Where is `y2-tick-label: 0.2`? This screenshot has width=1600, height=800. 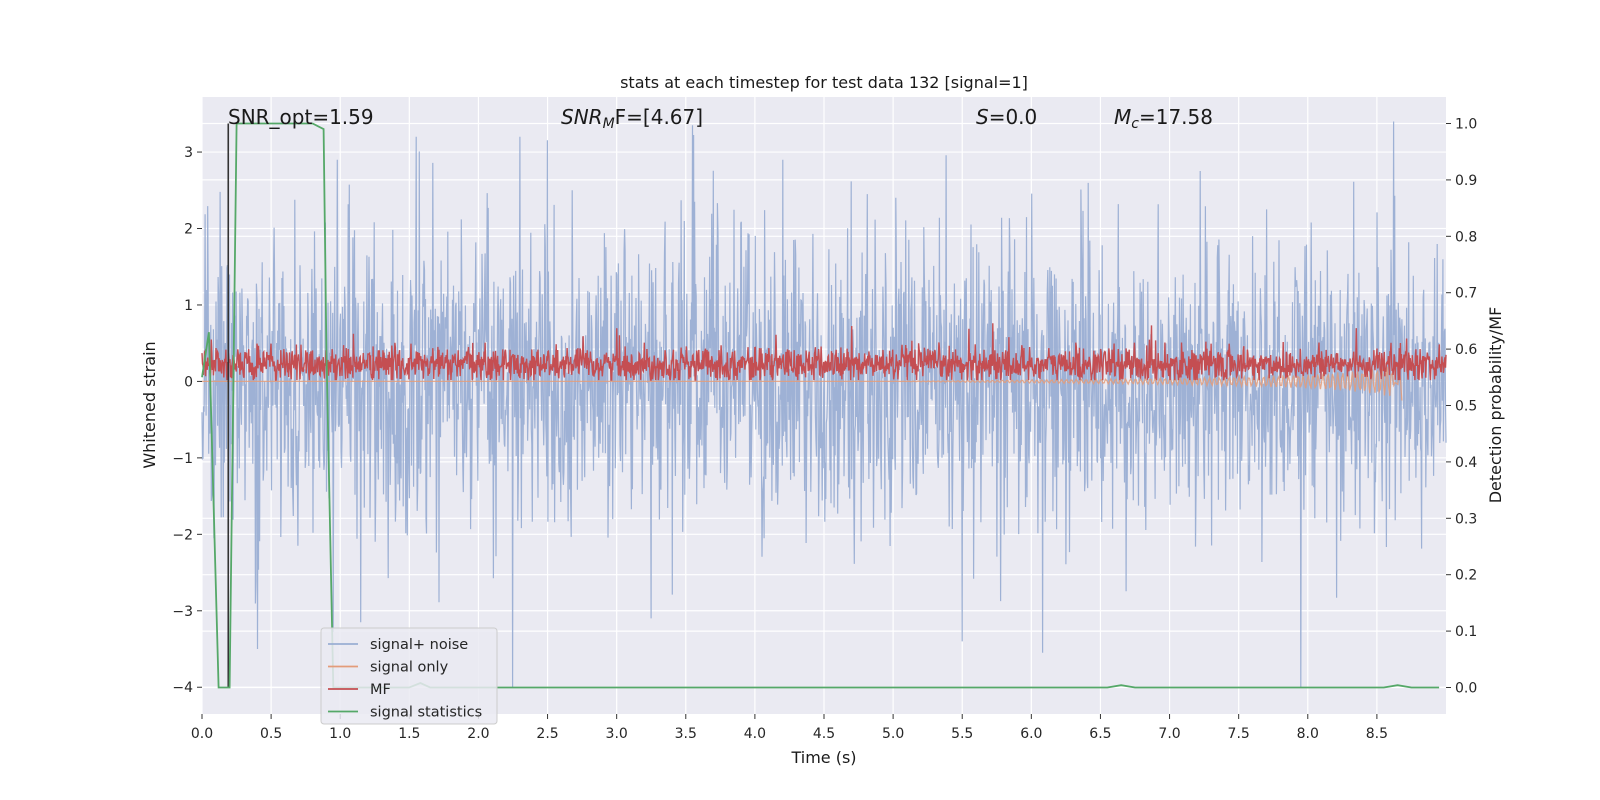
y2-tick-label: 0.2 is located at coordinates (1466, 576).